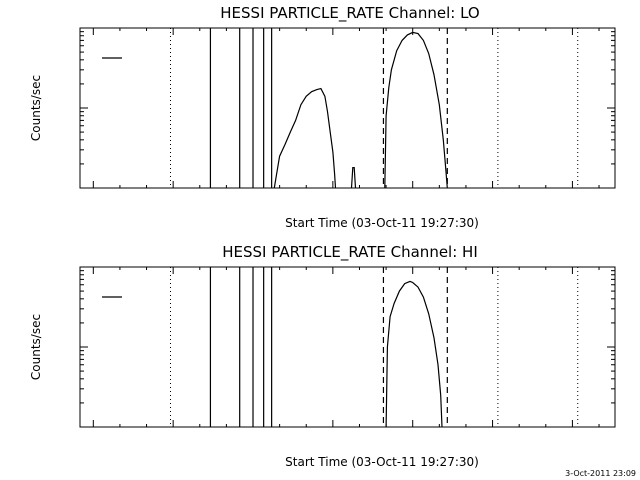 This screenshot has height=480, width=640. What do you see at coordinates (600, 473) in the screenshot?
I see `generation-timestamp: 3-Oct-2011 23:09` at bounding box center [600, 473].